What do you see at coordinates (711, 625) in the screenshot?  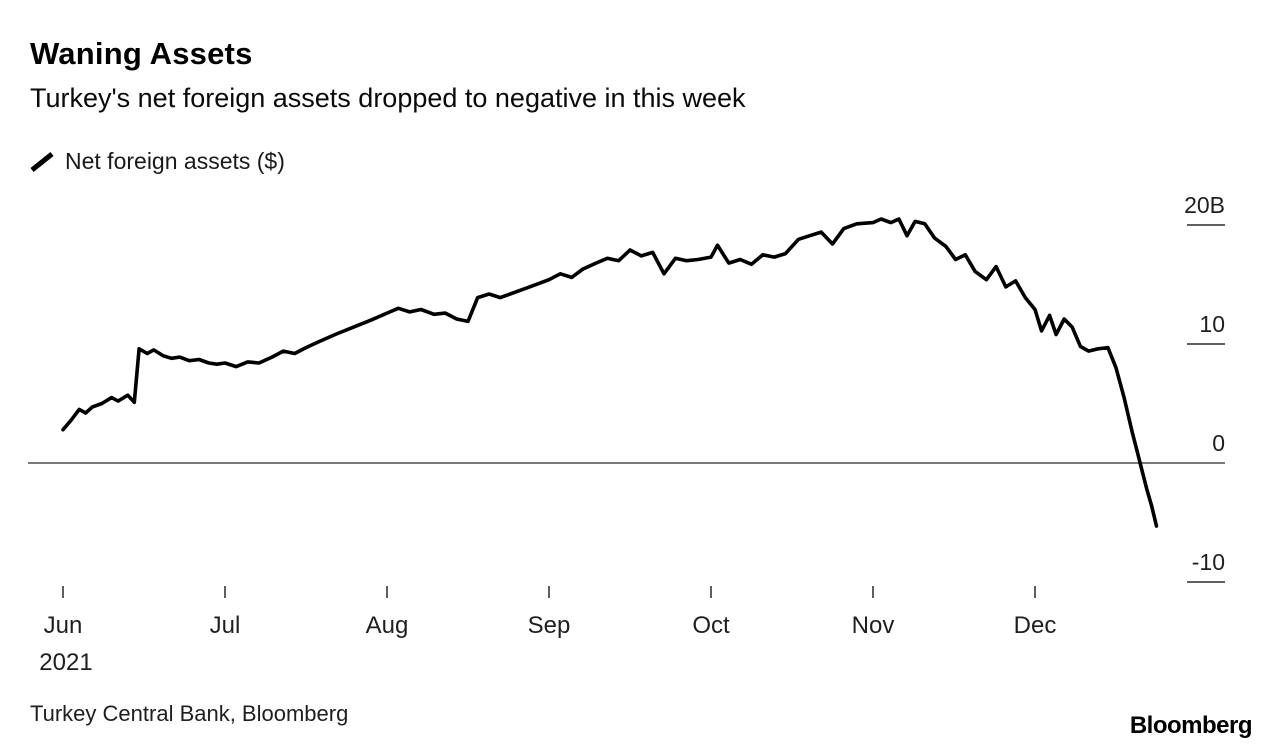 I see `x-axis-tick-label: Oct` at bounding box center [711, 625].